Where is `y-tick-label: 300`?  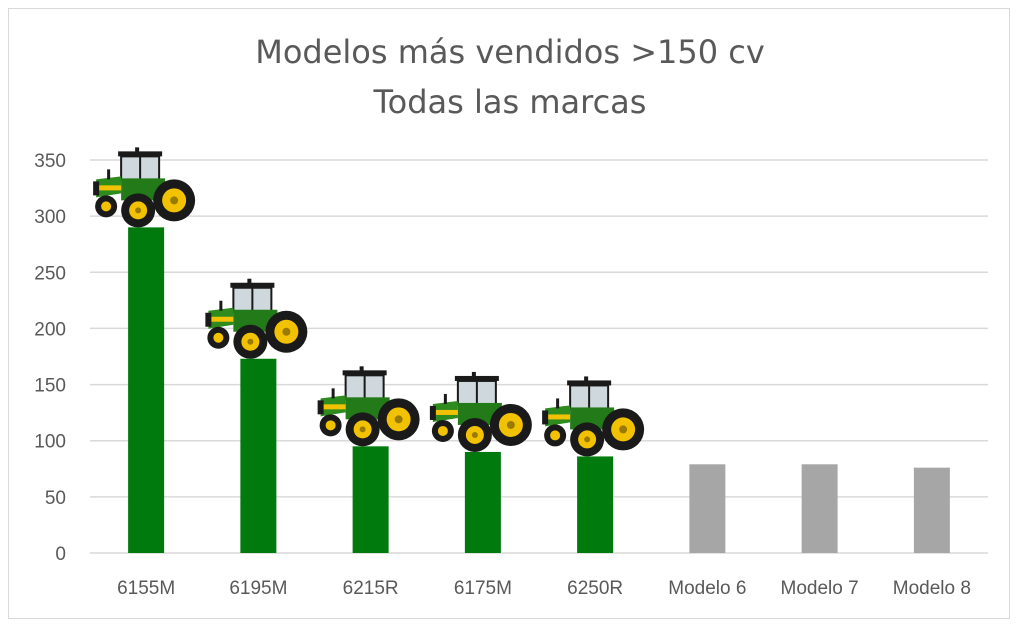 y-tick-label: 300 is located at coordinates (50, 217).